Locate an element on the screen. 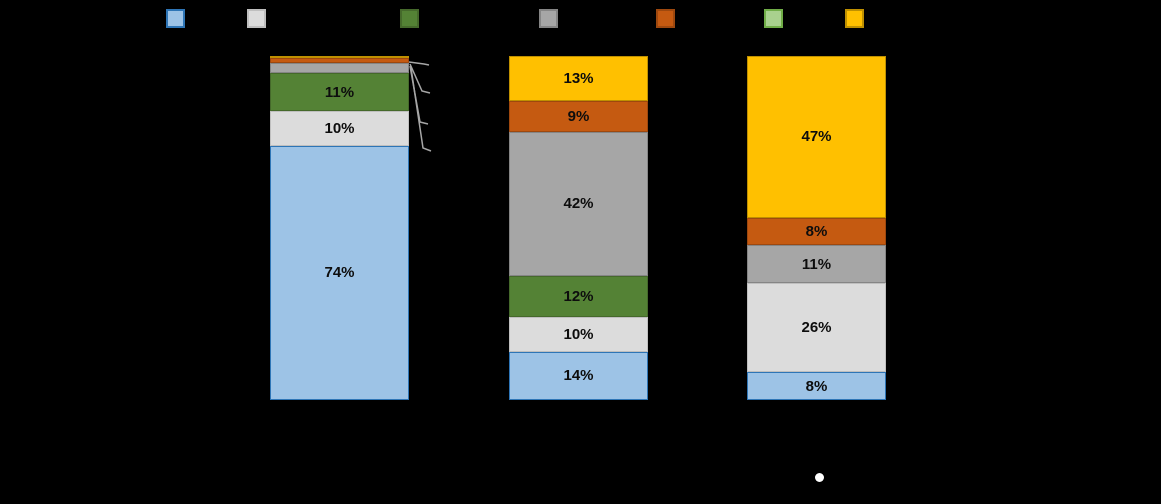 The image size is (1161, 504). bar-segment-green: 12% is located at coordinates (578, 297).